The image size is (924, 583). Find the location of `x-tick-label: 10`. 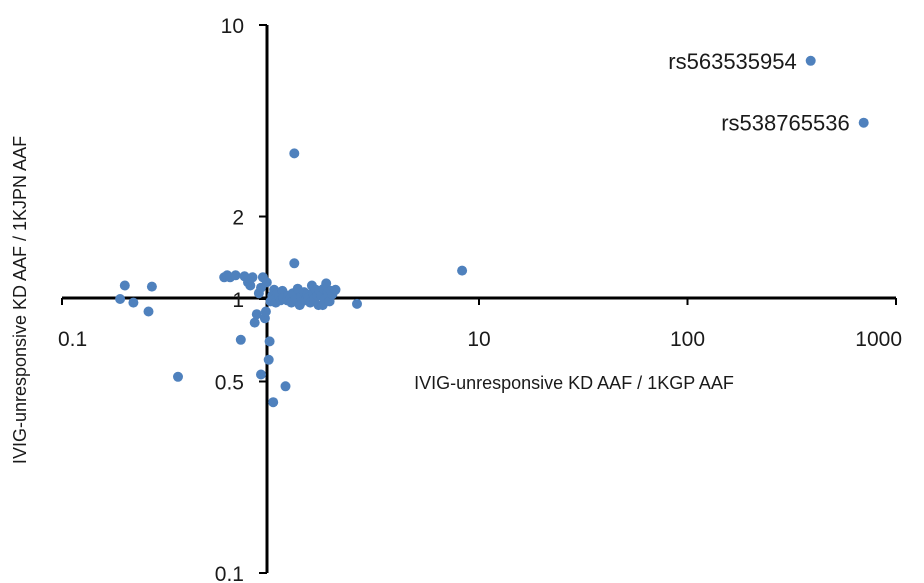

x-tick-label: 10 is located at coordinates (478, 339).